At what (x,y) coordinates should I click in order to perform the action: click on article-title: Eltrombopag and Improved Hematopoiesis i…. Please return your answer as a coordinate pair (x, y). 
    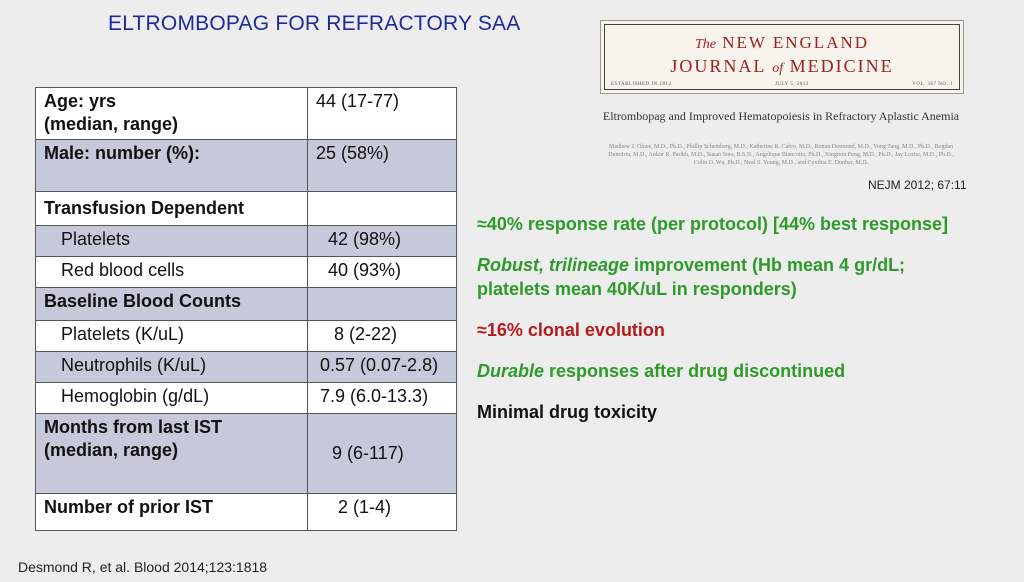
    Looking at the image, I should click on (781, 116).